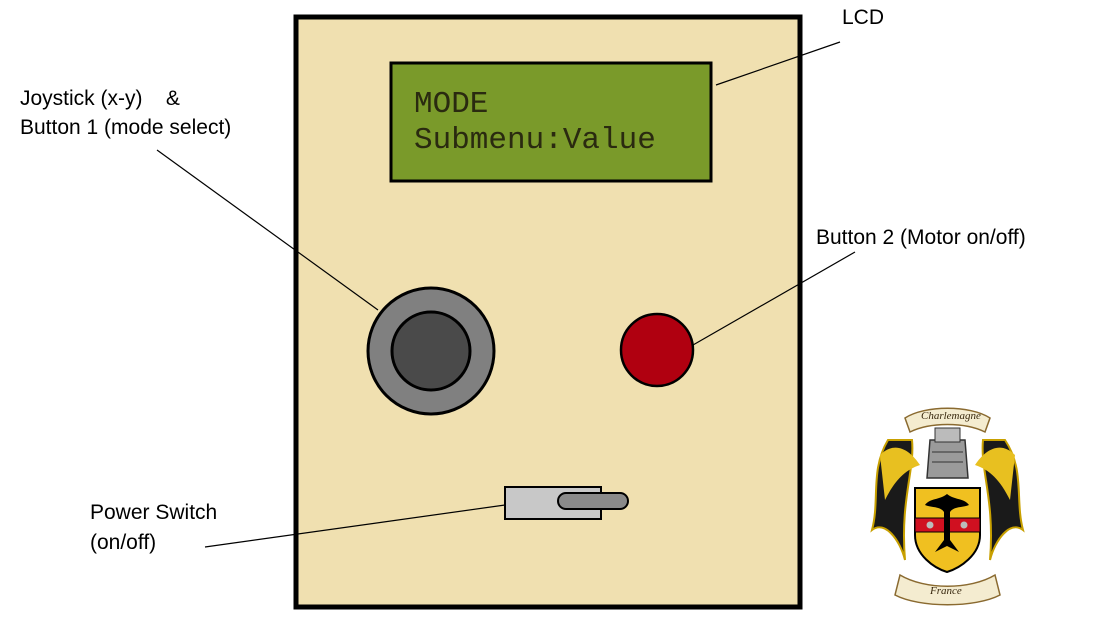 This screenshot has width=1099, height=634. I want to click on lcd-screen, so click(551, 122).